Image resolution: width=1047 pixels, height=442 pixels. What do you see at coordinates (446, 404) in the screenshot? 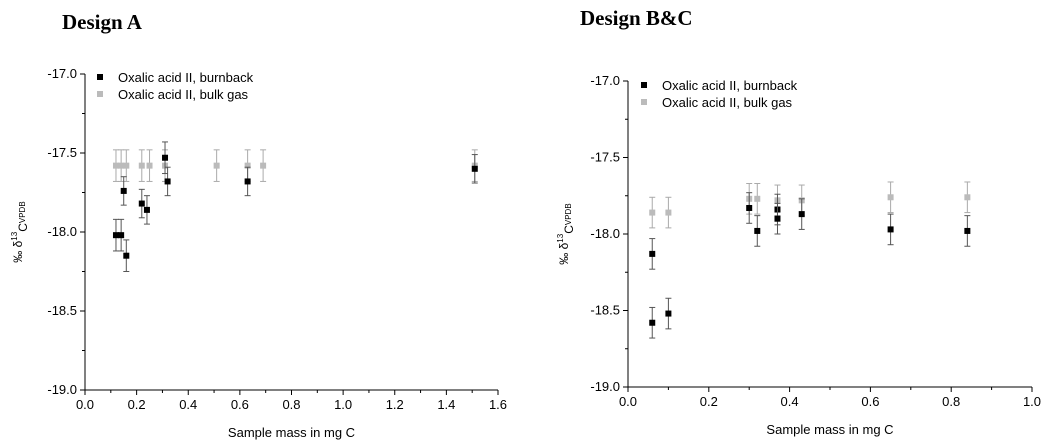
I see `x-tick-label: 1.4` at bounding box center [446, 404].